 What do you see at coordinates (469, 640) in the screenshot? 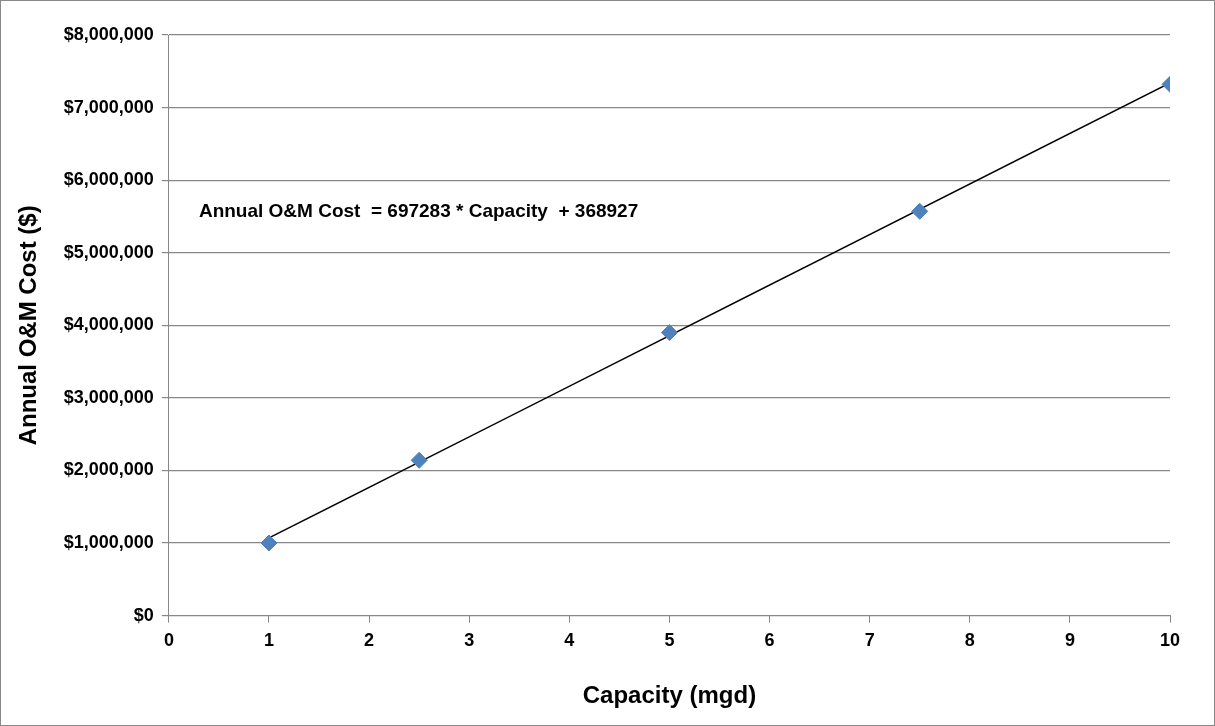
I see `x-tick-label: 3` at bounding box center [469, 640].